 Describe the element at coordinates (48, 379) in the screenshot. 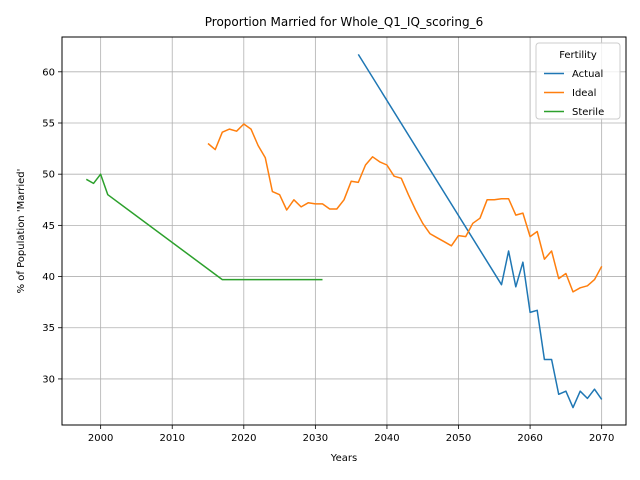

I see `y-tick-label: 30` at that location.